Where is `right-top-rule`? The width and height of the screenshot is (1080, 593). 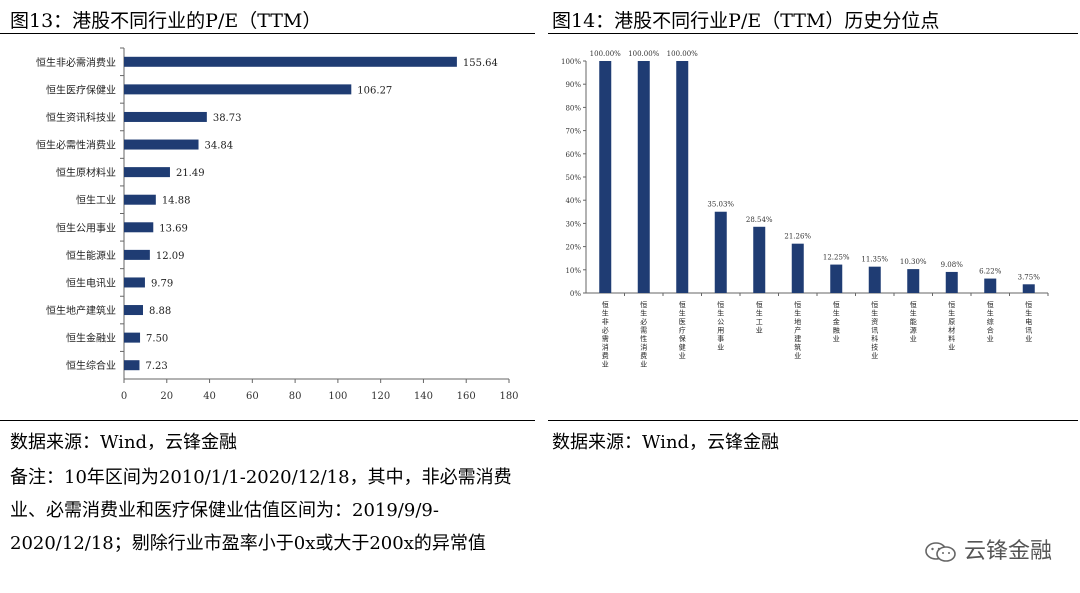 right-top-rule is located at coordinates (813, 33).